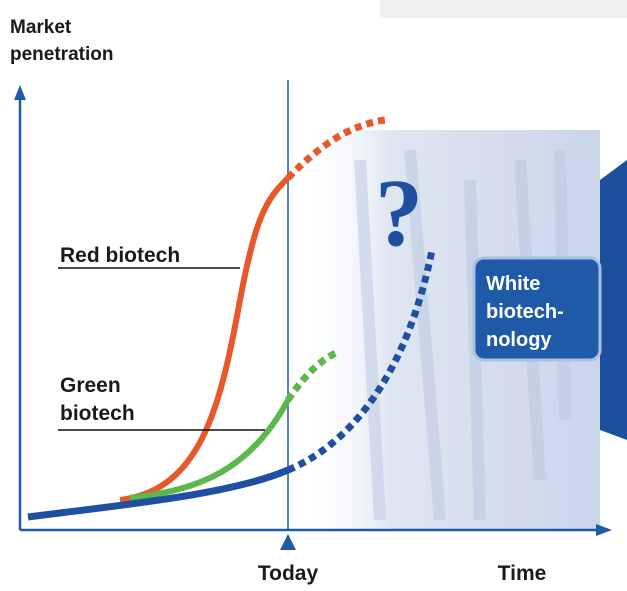 This screenshot has height=591, width=627. I want to click on top-panel, so click(503, 9).